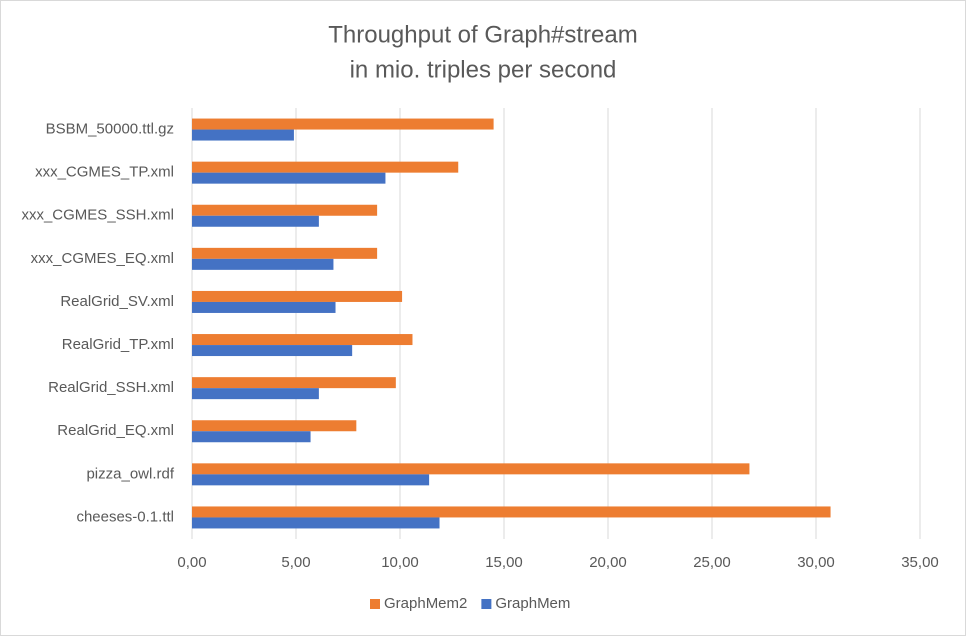 The height and width of the screenshot is (636, 966). I want to click on y-tick-label: xxx_CGMES_TP.xml, so click(104, 172).